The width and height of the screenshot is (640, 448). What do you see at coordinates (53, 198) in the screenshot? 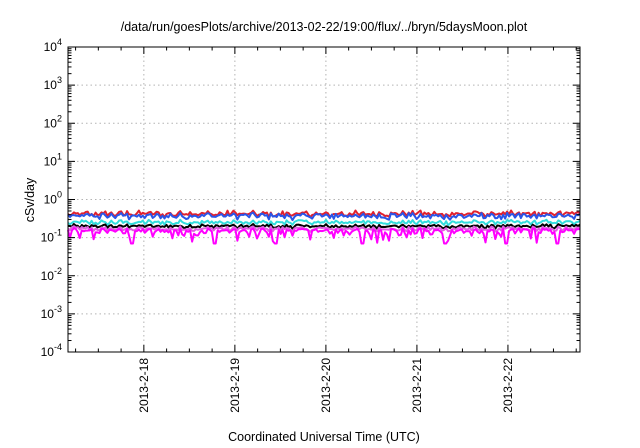
I see `y-tick-label: 10⁰` at bounding box center [53, 198].